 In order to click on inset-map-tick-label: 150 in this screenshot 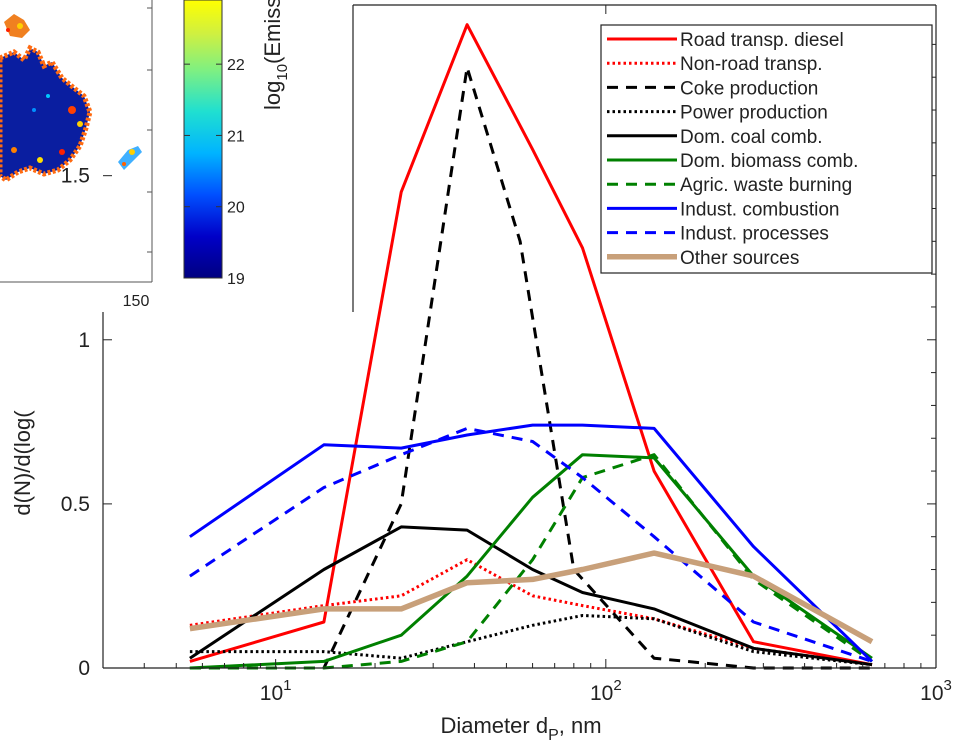, I will do `click(136, 301)`.